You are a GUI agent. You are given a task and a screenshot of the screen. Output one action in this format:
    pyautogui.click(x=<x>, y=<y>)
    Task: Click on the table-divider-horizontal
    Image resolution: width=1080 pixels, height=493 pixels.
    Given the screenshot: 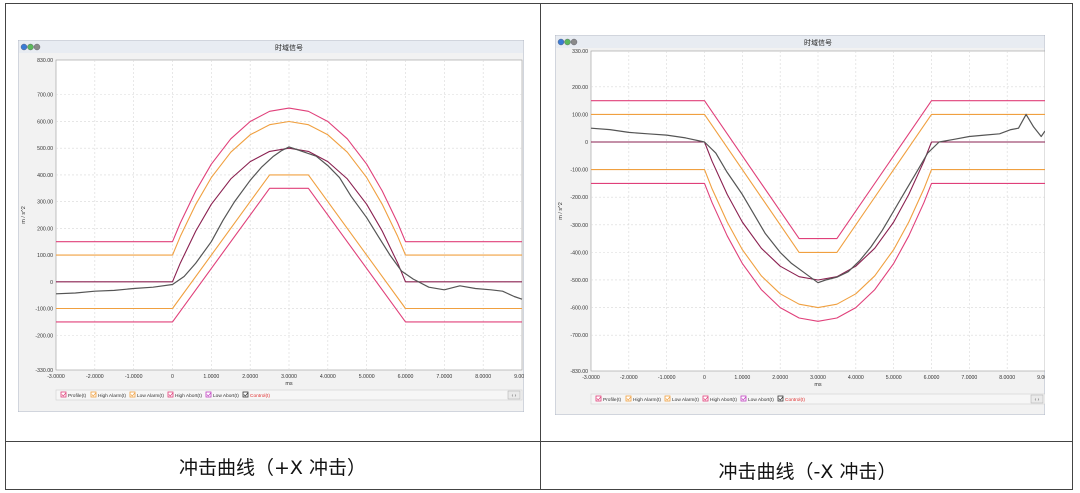 What is the action you would take?
    pyautogui.click(x=539, y=441)
    